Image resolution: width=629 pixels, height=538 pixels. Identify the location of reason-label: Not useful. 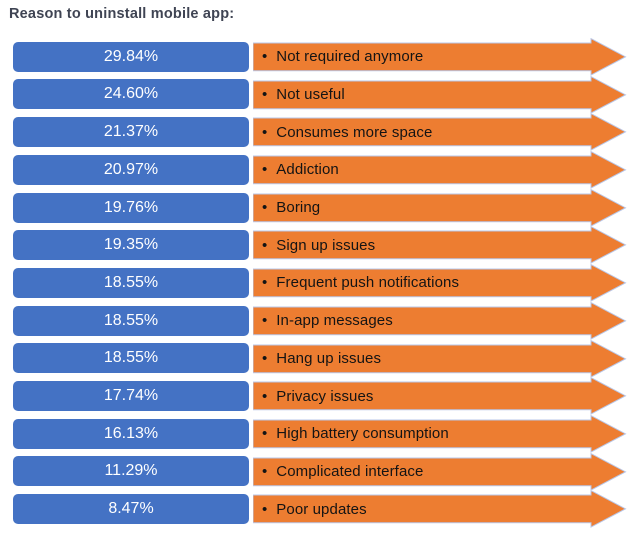
(310, 95).